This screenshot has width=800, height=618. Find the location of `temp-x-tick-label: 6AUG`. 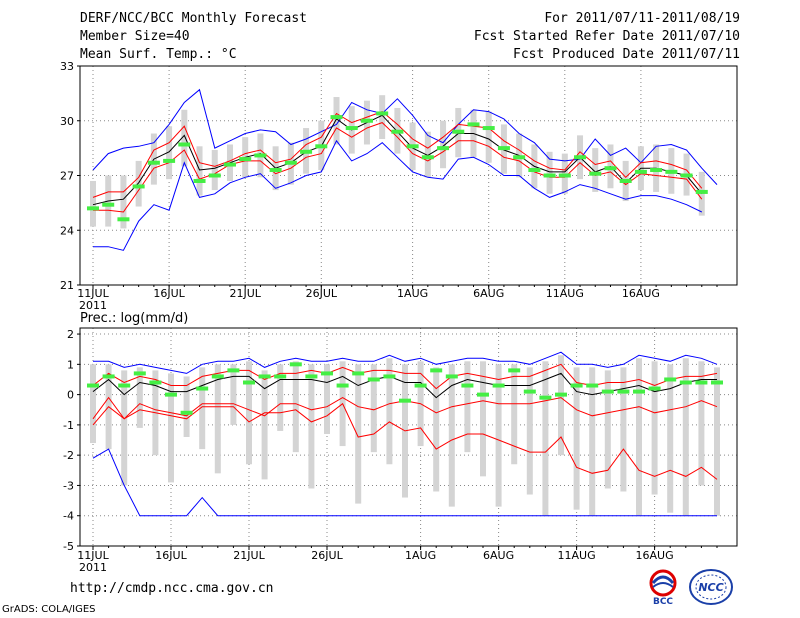

temp-x-tick-label: 6AUG is located at coordinates (488, 293).